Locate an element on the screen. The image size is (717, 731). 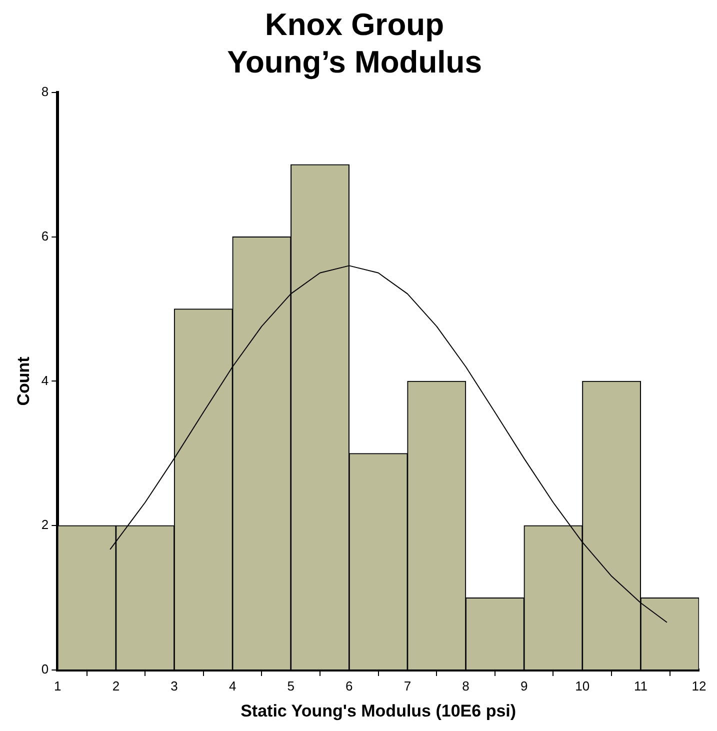
y-tick-label: 4 is located at coordinates (45, 380).